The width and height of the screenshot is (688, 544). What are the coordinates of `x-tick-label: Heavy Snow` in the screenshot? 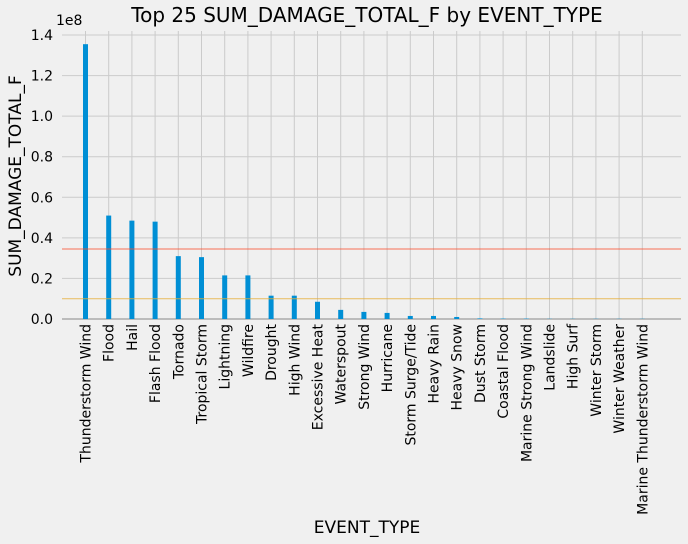 It's located at (458, 367).